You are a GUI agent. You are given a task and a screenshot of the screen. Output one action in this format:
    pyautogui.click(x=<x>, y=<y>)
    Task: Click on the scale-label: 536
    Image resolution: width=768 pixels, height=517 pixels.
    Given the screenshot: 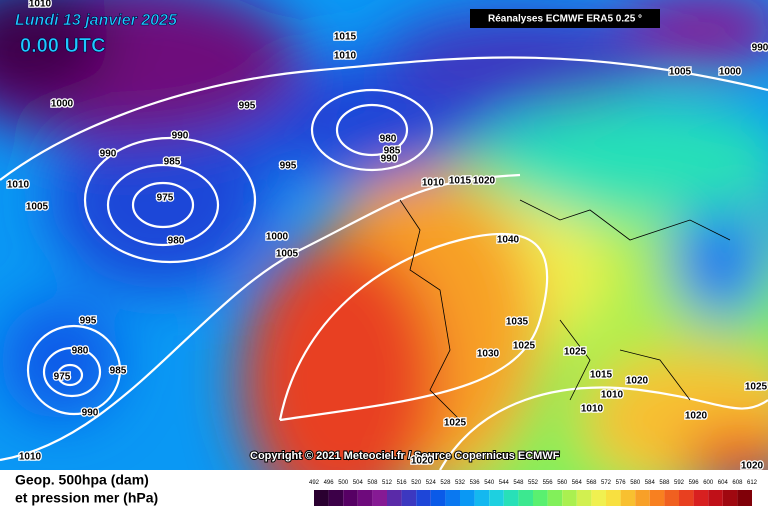 What is the action you would take?
    pyautogui.click(x=475, y=483)
    